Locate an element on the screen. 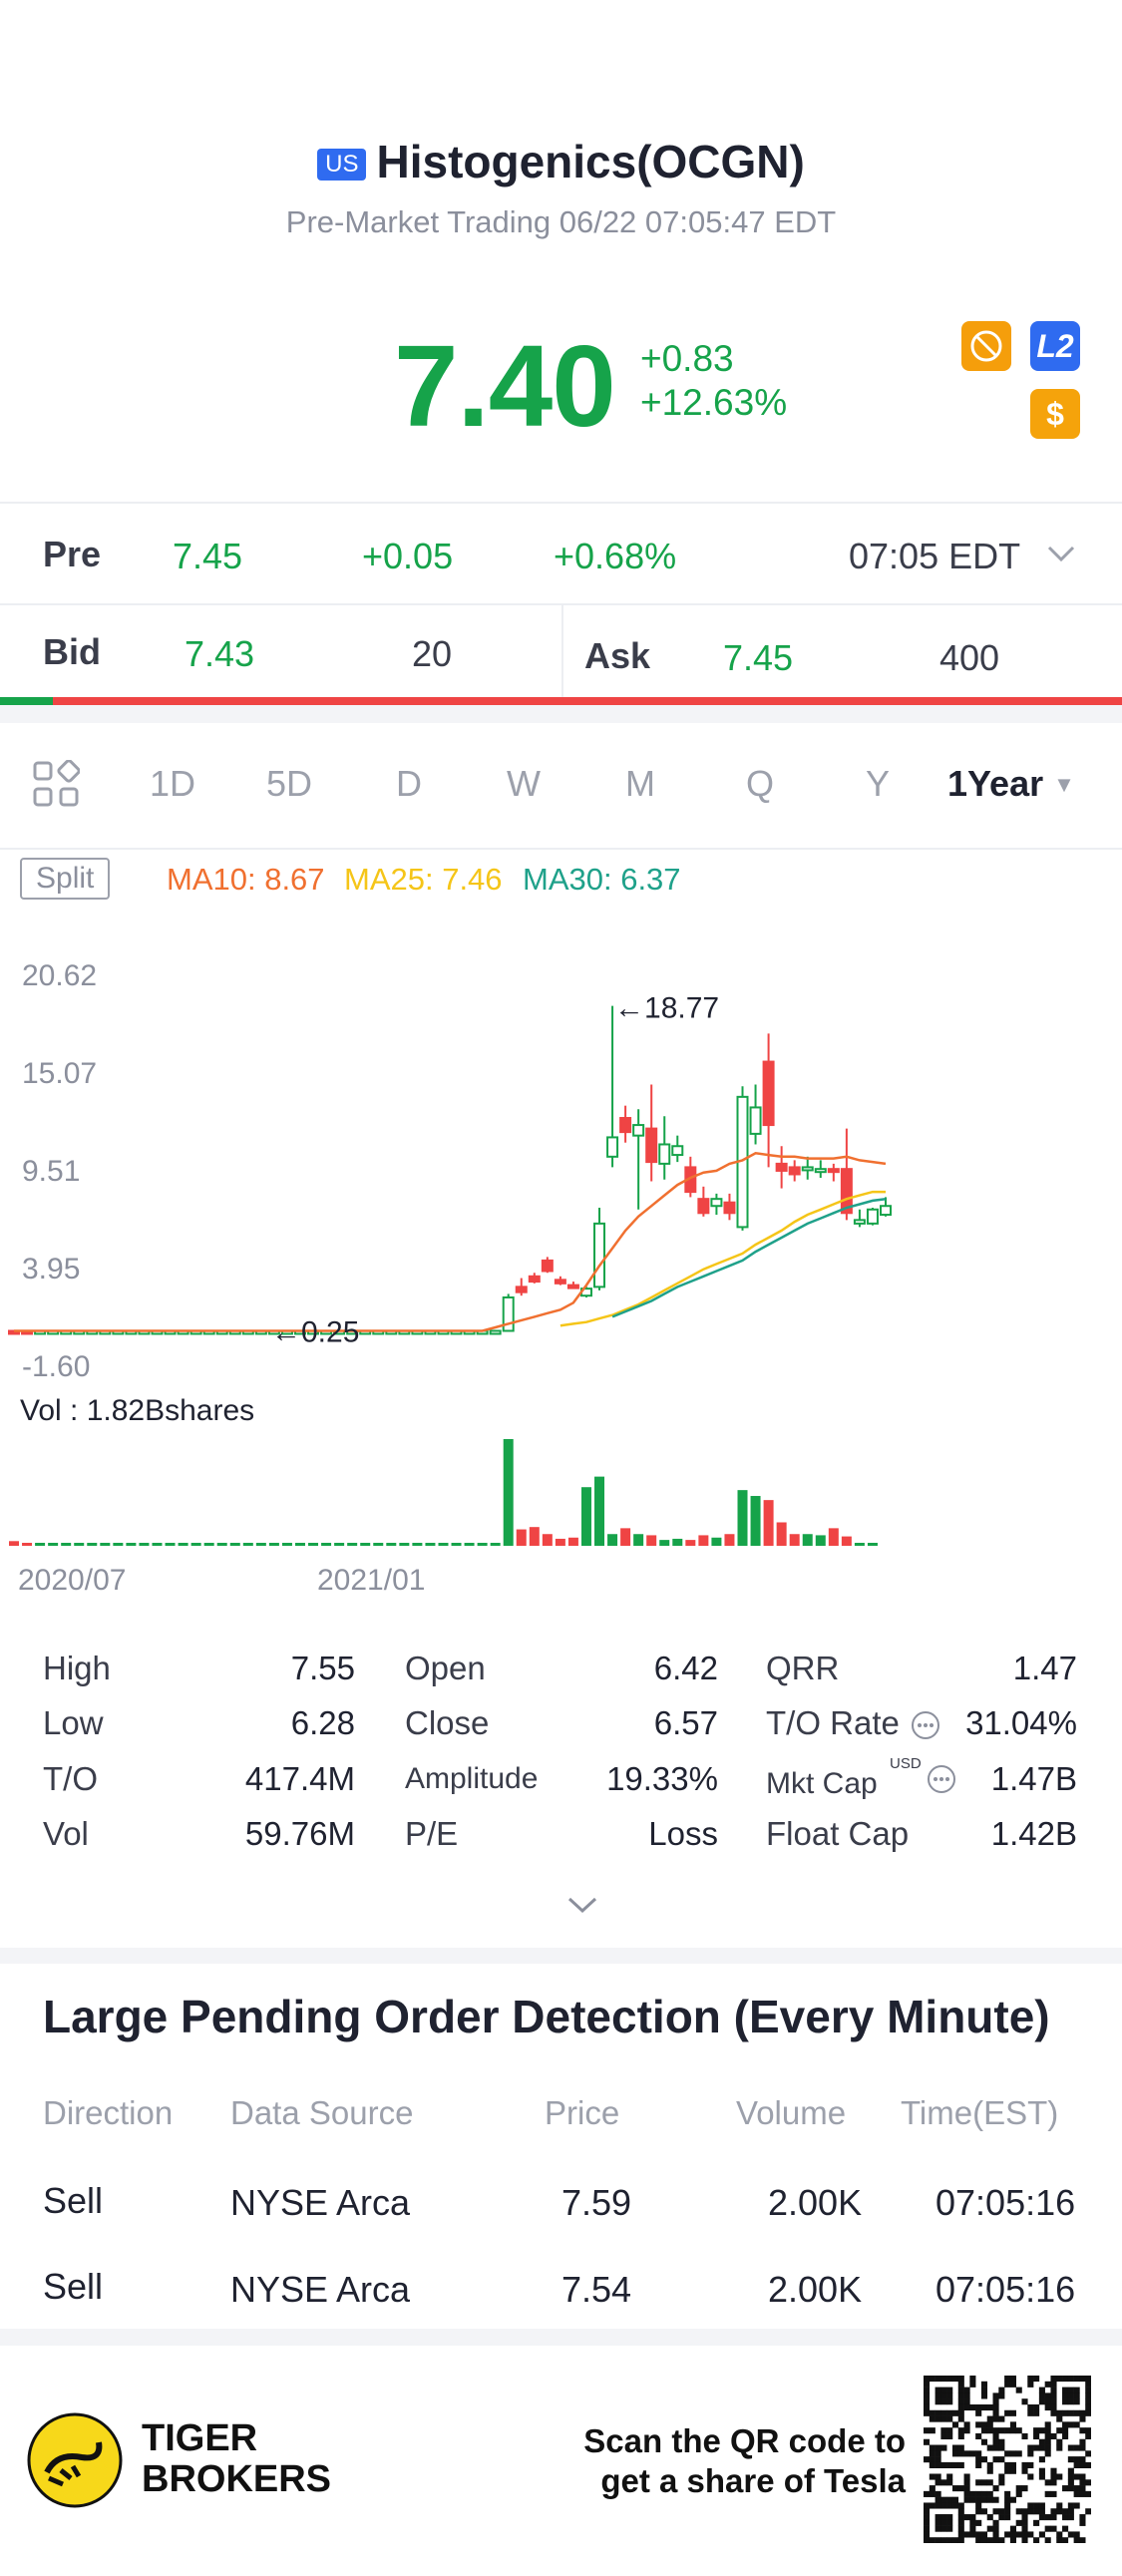 The height and width of the screenshot is (2576, 1122). tab-5d: 5D is located at coordinates (289, 784).